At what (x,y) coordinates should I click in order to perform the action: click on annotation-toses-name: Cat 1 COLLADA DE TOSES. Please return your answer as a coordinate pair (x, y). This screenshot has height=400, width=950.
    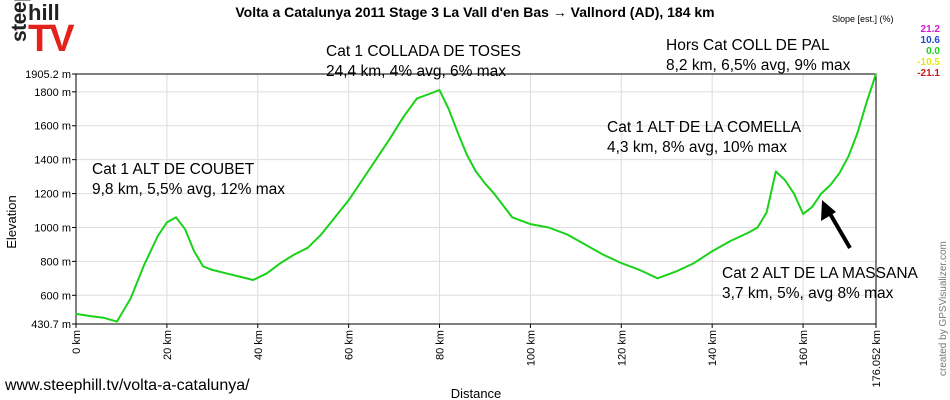
    Looking at the image, I should click on (423, 51).